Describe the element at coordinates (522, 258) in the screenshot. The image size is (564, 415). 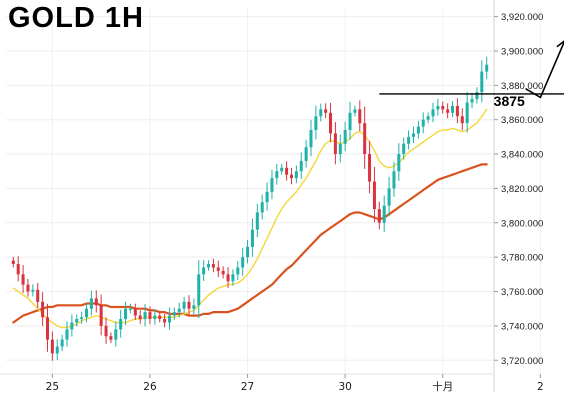
I see `y-tick-label: 3,780.000` at that location.